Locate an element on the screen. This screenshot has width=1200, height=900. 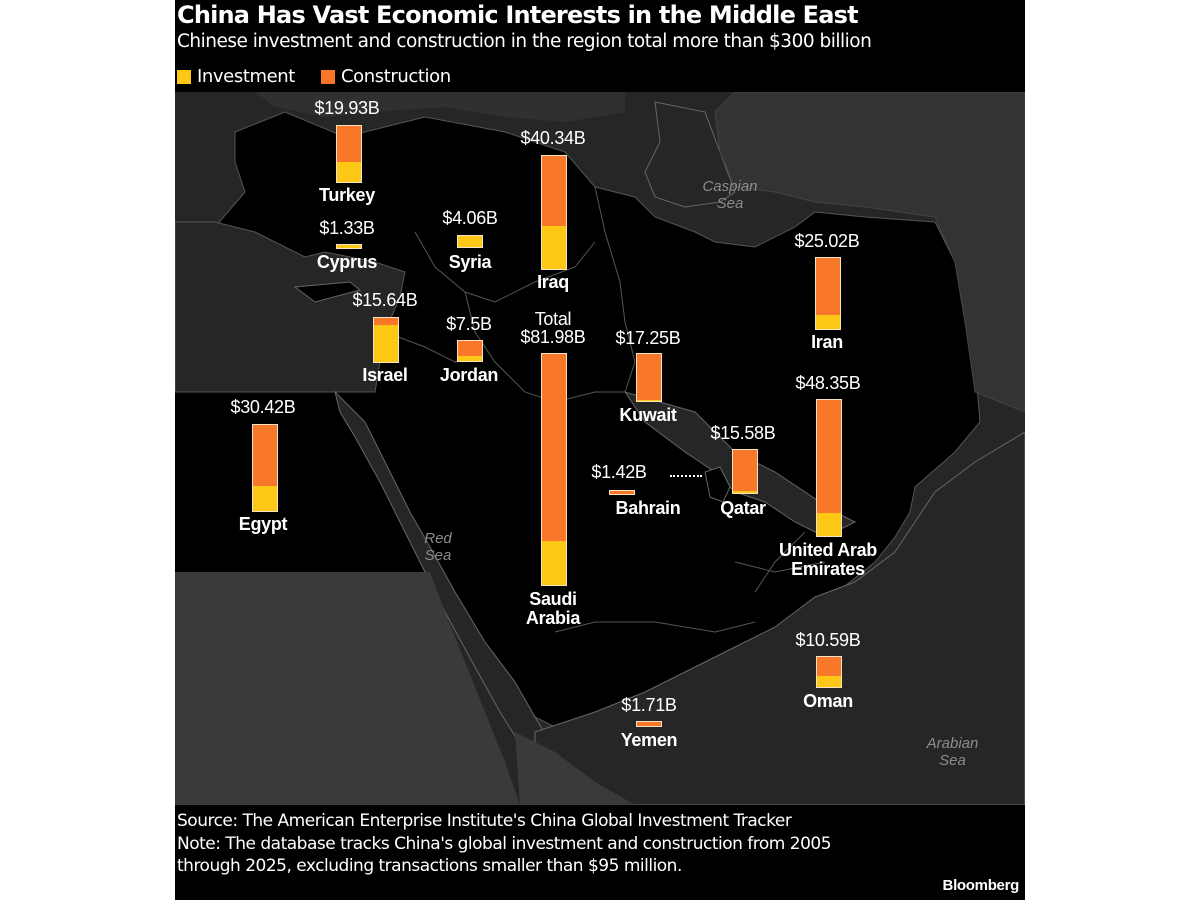
turkey-value: $19.93B is located at coordinates (347, 108).